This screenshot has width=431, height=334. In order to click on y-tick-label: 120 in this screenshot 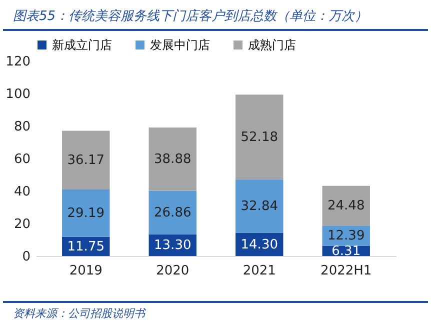, I will do `click(18, 62)`.